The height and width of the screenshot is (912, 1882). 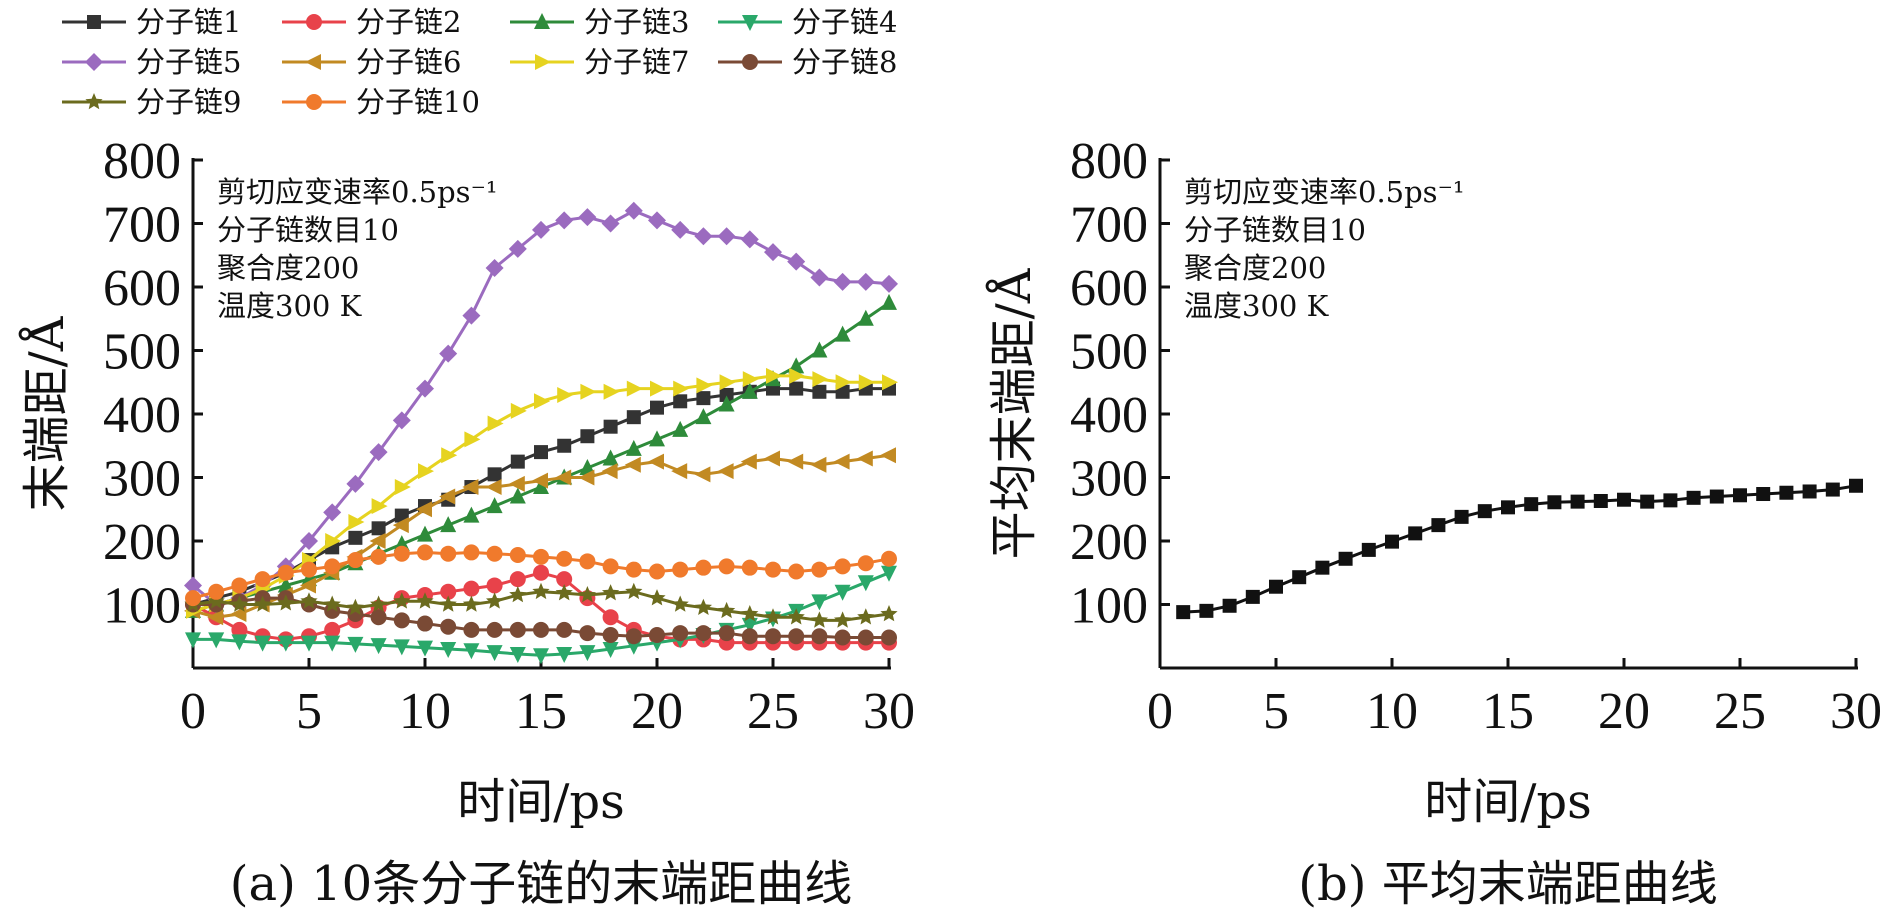 I want to click on legend-item: 分子链1, so click(x=151, y=22).